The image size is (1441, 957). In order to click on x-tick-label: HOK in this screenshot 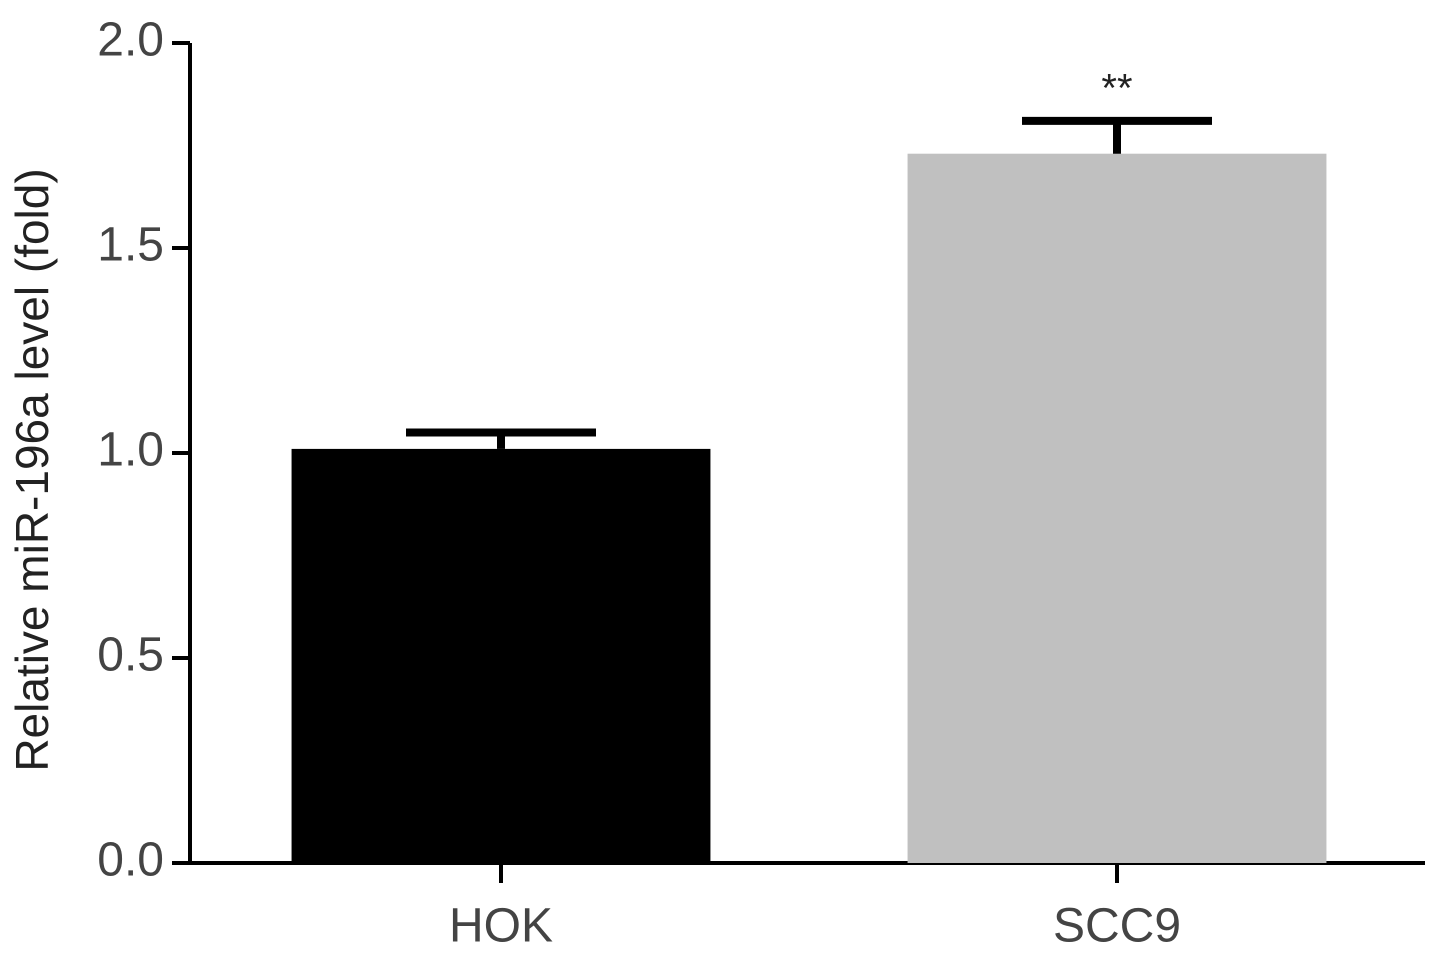, I will do `click(501, 926)`.